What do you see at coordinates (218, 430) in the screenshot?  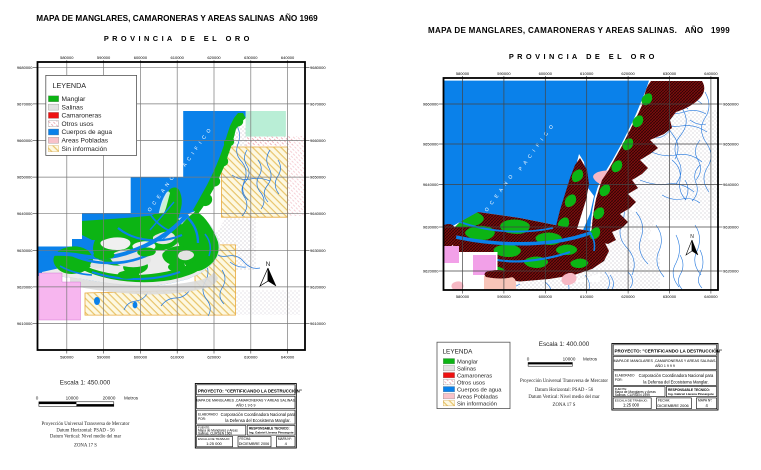 I see `svg-text: Mapa de Manglares y Areas` at bounding box center [218, 430].